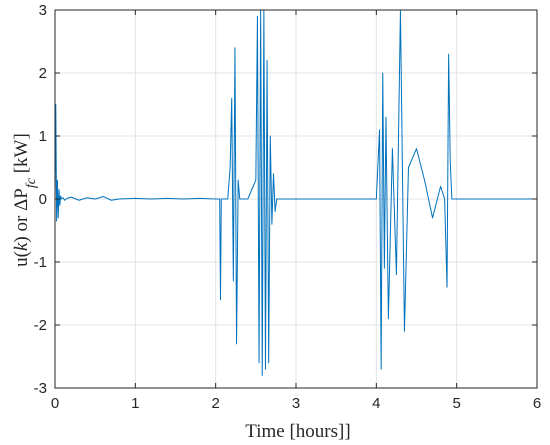 Image resolution: width=550 pixels, height=445 pixels. What do you see at coordinates (135, 403) in the screenshot?
I see `x-tick-label: 1` at bounding box center [135, 403].